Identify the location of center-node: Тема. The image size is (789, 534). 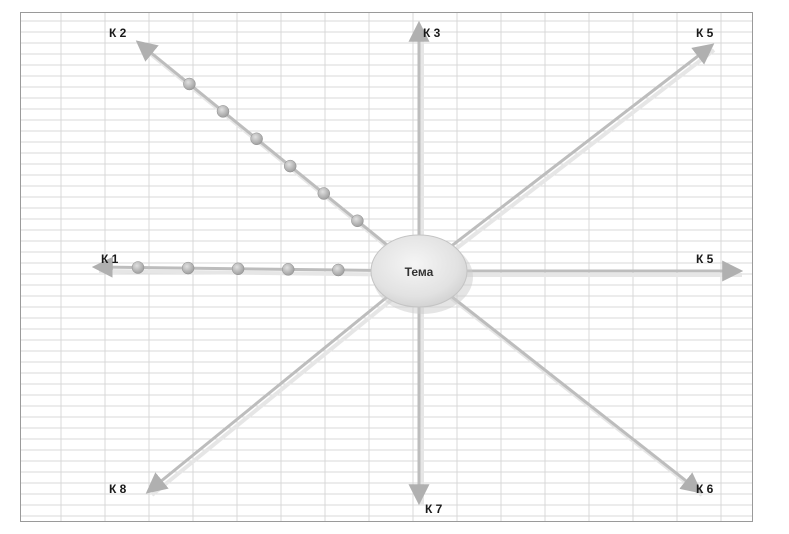
(421, 274).